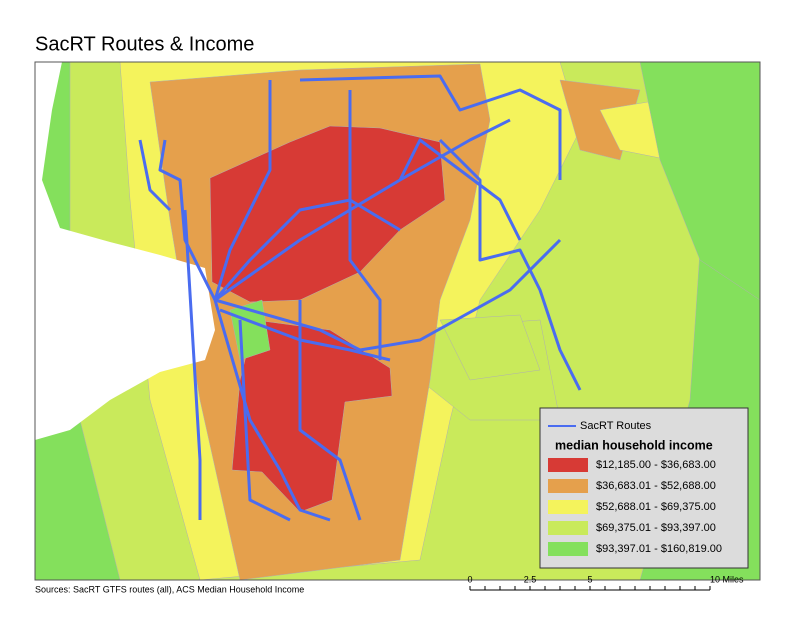  What do you see at coordinates (144, 44) in the screenshot?
I see `map-title: SacRT Routes & Income` at bounding box center [144, 44].